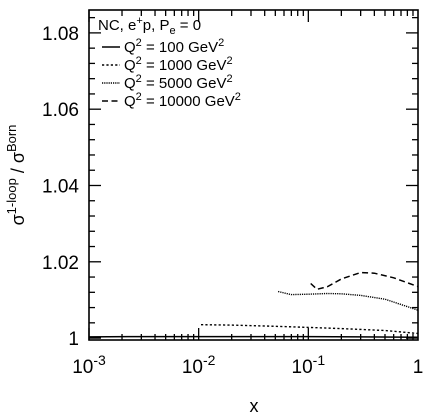  What do you see at coordinates (178, 64) in the screenshot?
I see `legend-label-2: Q2 = 1000 GeV2` at bounding box center [178, 64].